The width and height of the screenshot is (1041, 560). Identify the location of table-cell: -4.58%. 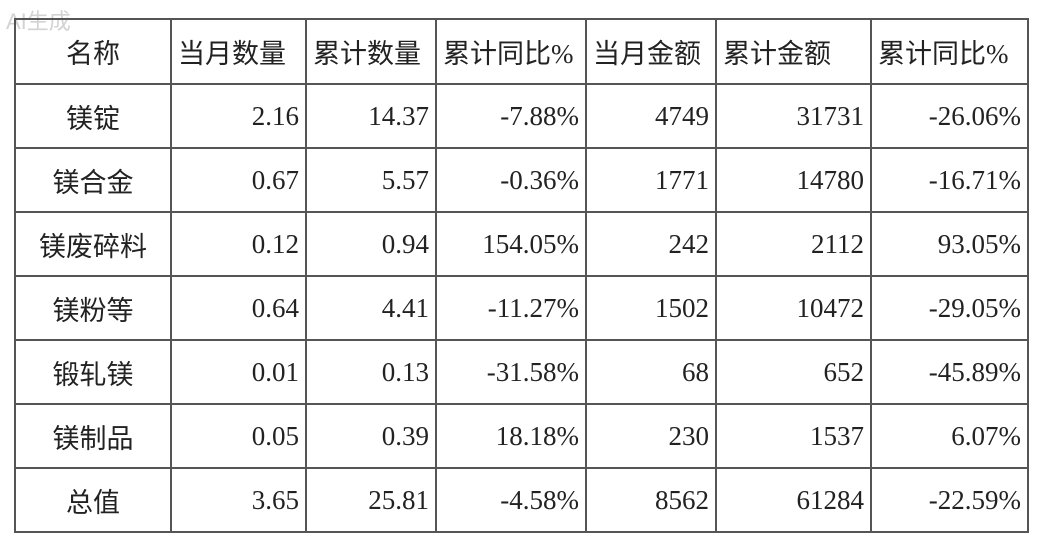
(511, 500).